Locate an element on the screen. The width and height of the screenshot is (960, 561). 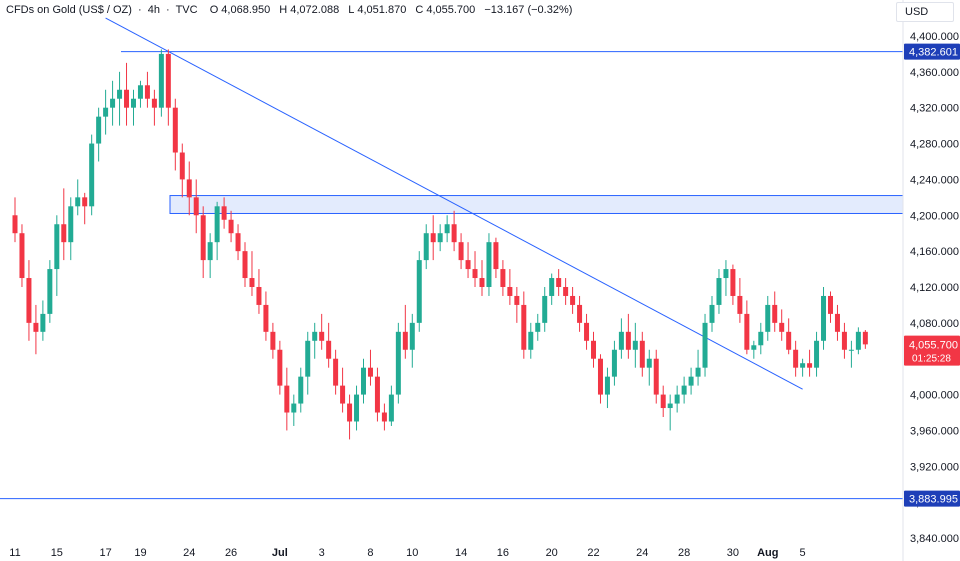
price-tick-label: 4,400.000 is located at coordinates (934, 37).